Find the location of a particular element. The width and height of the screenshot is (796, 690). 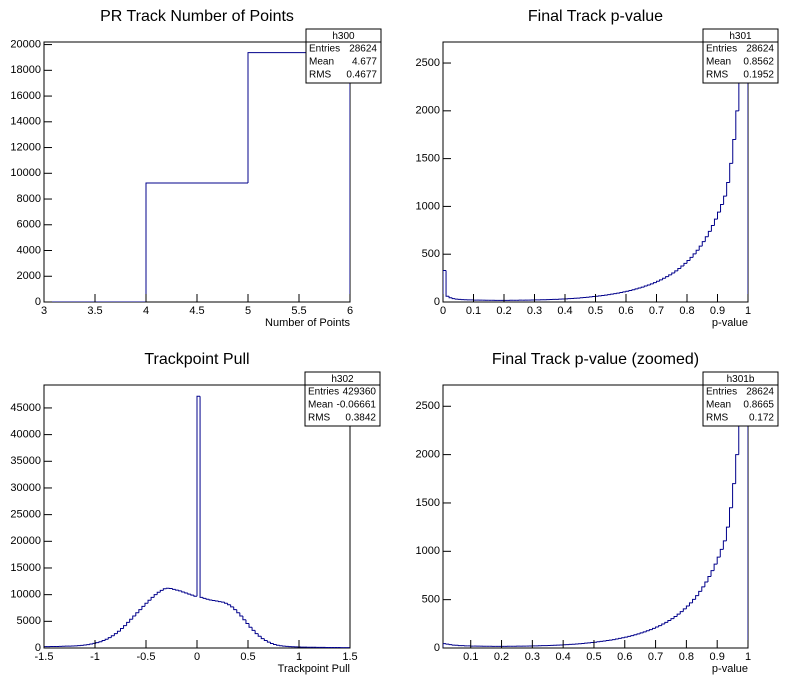

x-tick-label: 0.9 is located at coordinates (717, 311).